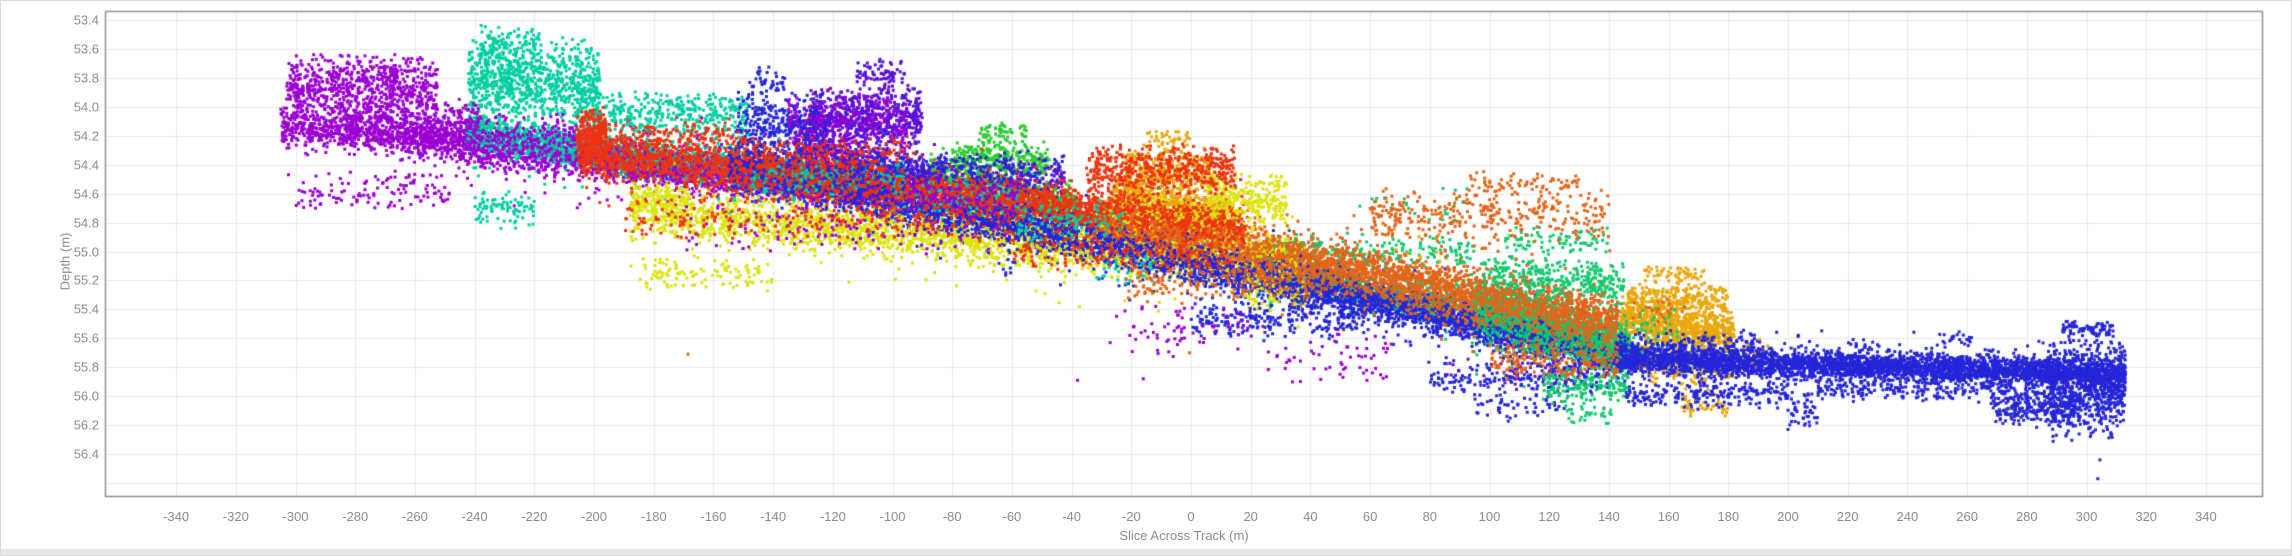 This screenshot has height=556, width=2292. Describe the element at coordinates (1184, 535) in the screenshot. I see `x-axis-title: Slice Across Track (m)` at that location.